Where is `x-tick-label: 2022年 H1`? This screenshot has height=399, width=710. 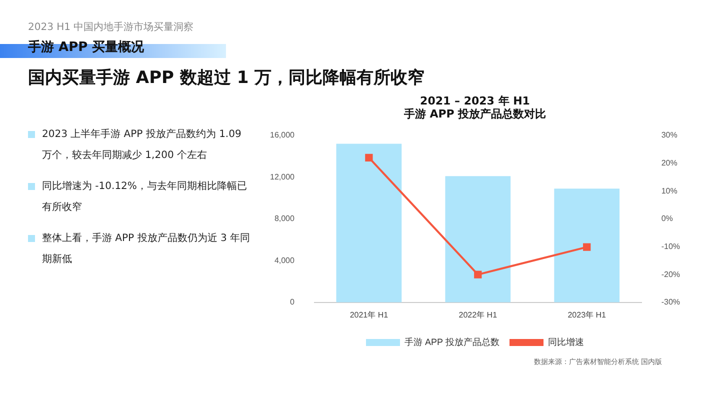 x-tick-label: 2022年 H1 is located at coordinates (478, 315).